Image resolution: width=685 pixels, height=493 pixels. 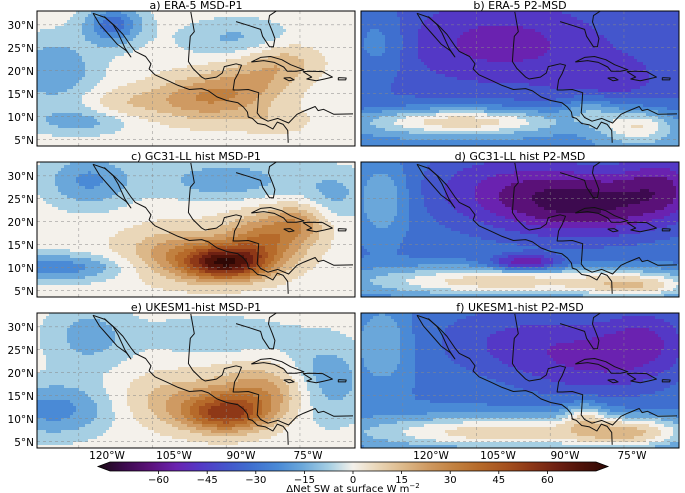 I want to click on lat-axis-row-2: 30°N 25°N 20°N 15°N 10°N 5°N, so click(x=21, y=234).